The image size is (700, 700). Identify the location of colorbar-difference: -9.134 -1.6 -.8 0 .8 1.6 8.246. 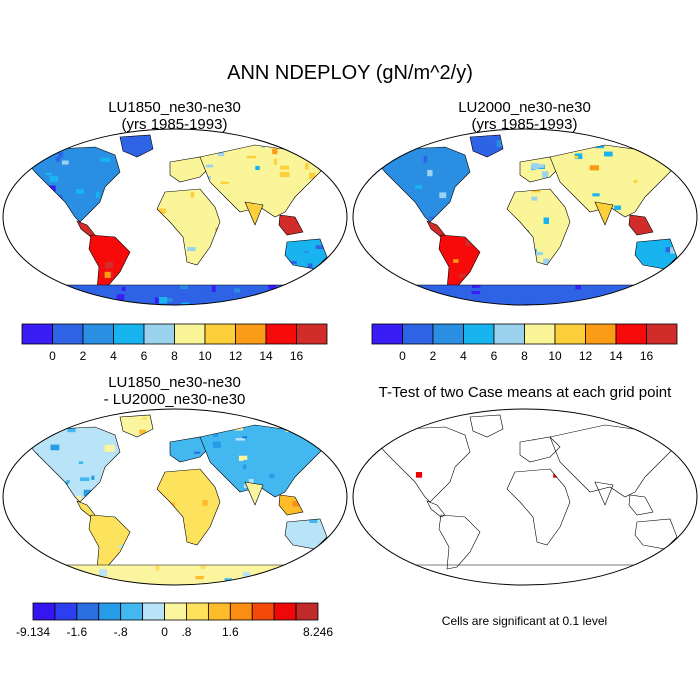
(174, 620).